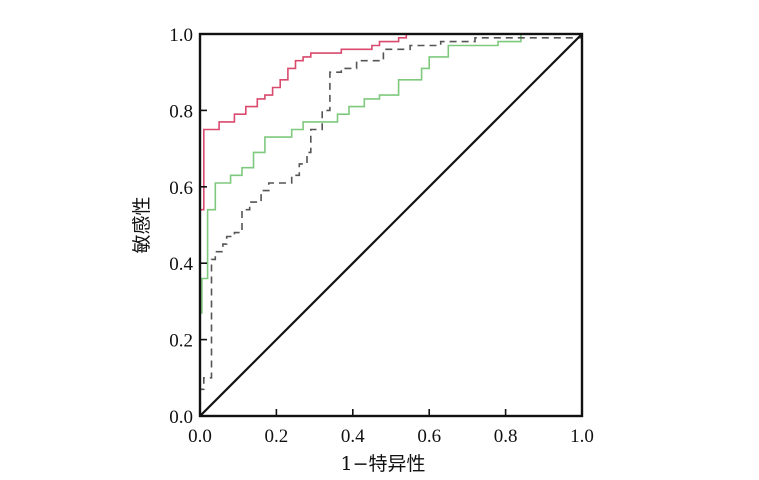 This screenshot has height=480, width=759. What do you see at coordinates (181, 341) in the screenshot?
I see `y-tick-label: 0.2` at bounding box center [181, 341].